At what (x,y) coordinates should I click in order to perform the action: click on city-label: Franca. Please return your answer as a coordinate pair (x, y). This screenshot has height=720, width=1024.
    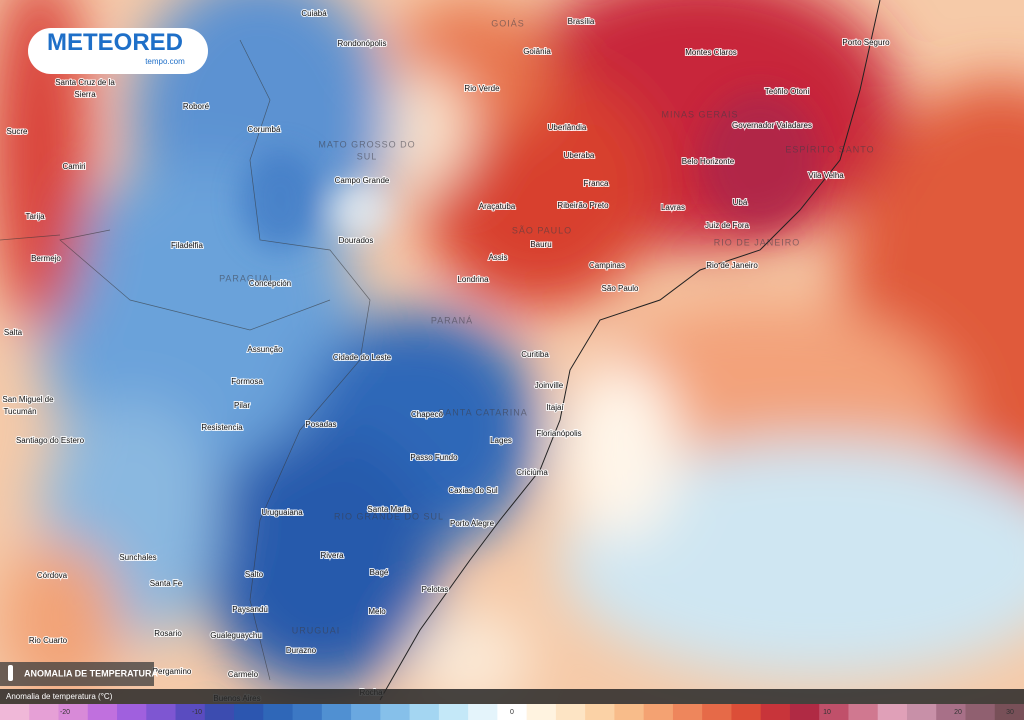
    Looking at the image, I should click on (596, 183).